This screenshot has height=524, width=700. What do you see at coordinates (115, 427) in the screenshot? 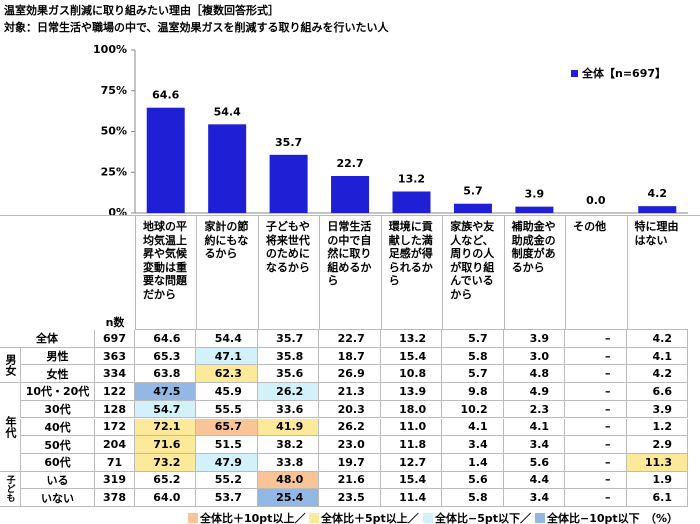
I see `row-n: 172` at bounding box center [115, 427].